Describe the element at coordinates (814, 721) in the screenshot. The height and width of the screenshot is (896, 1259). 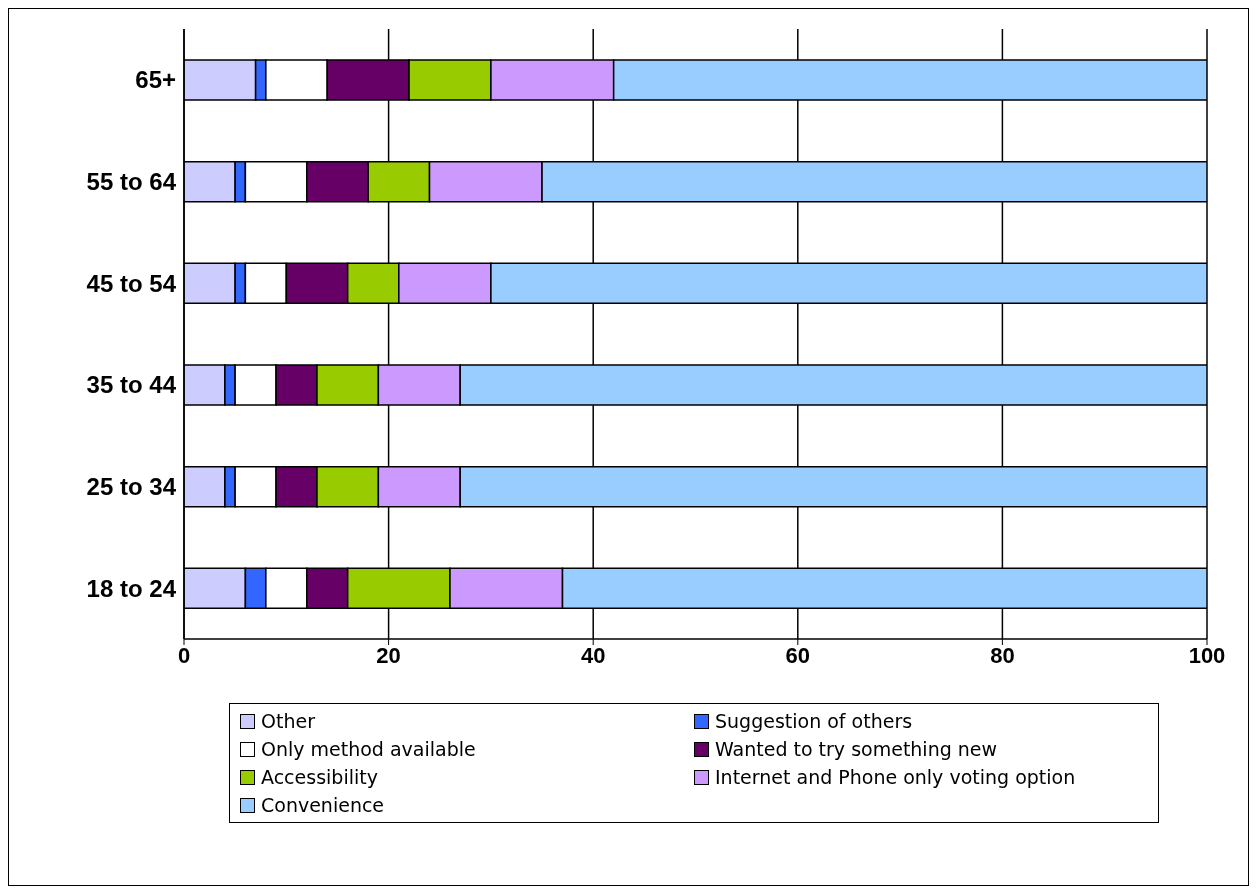
I see `legend-label: Suggestion of others` at that location.